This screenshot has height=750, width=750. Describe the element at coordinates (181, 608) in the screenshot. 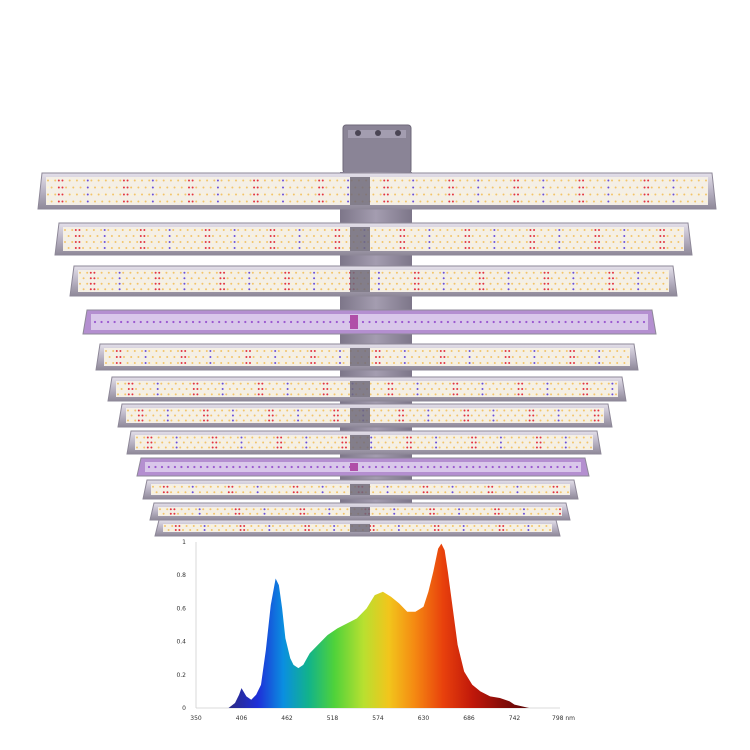

I see `y-tick-label: 0.6` at that location.